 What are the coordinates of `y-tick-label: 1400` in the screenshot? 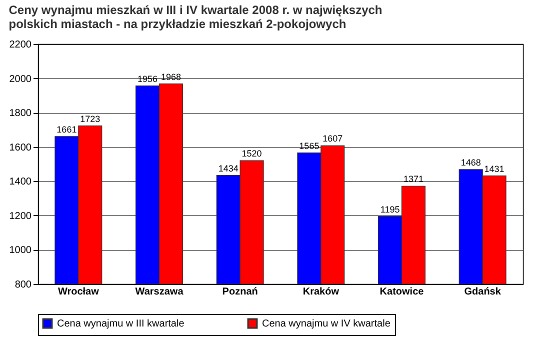 It's located at (20, 182).